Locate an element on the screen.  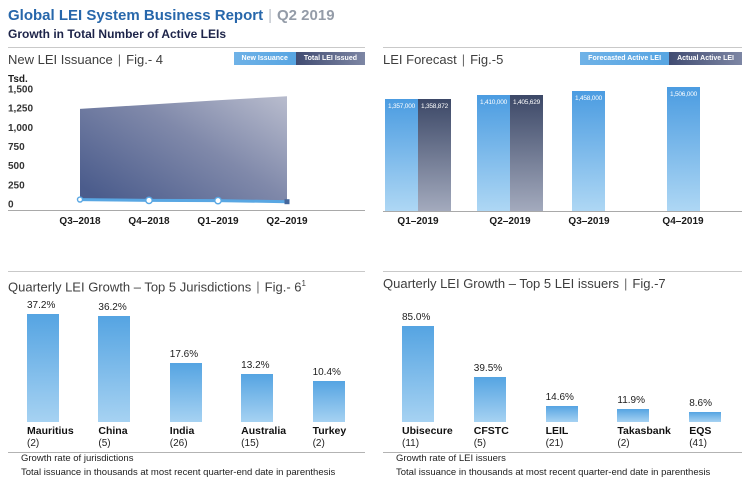
bar-category-label: India is located at coordinates (182, 431).